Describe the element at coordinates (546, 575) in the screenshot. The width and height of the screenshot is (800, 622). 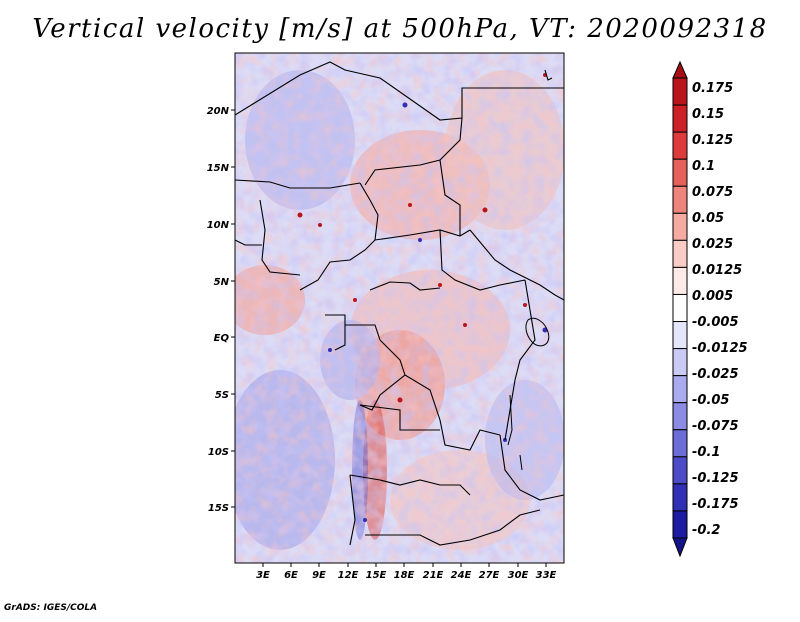
I see `lon-label: 33E` at that location.